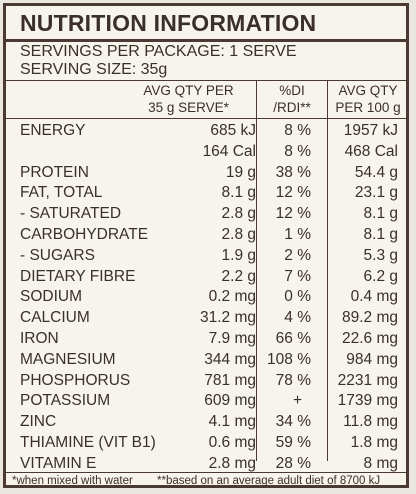 This screenshot has width=416, height=494. Describe the element at coordinates (256, 271) in the screenshot. I see `column-divider-di` at that location.